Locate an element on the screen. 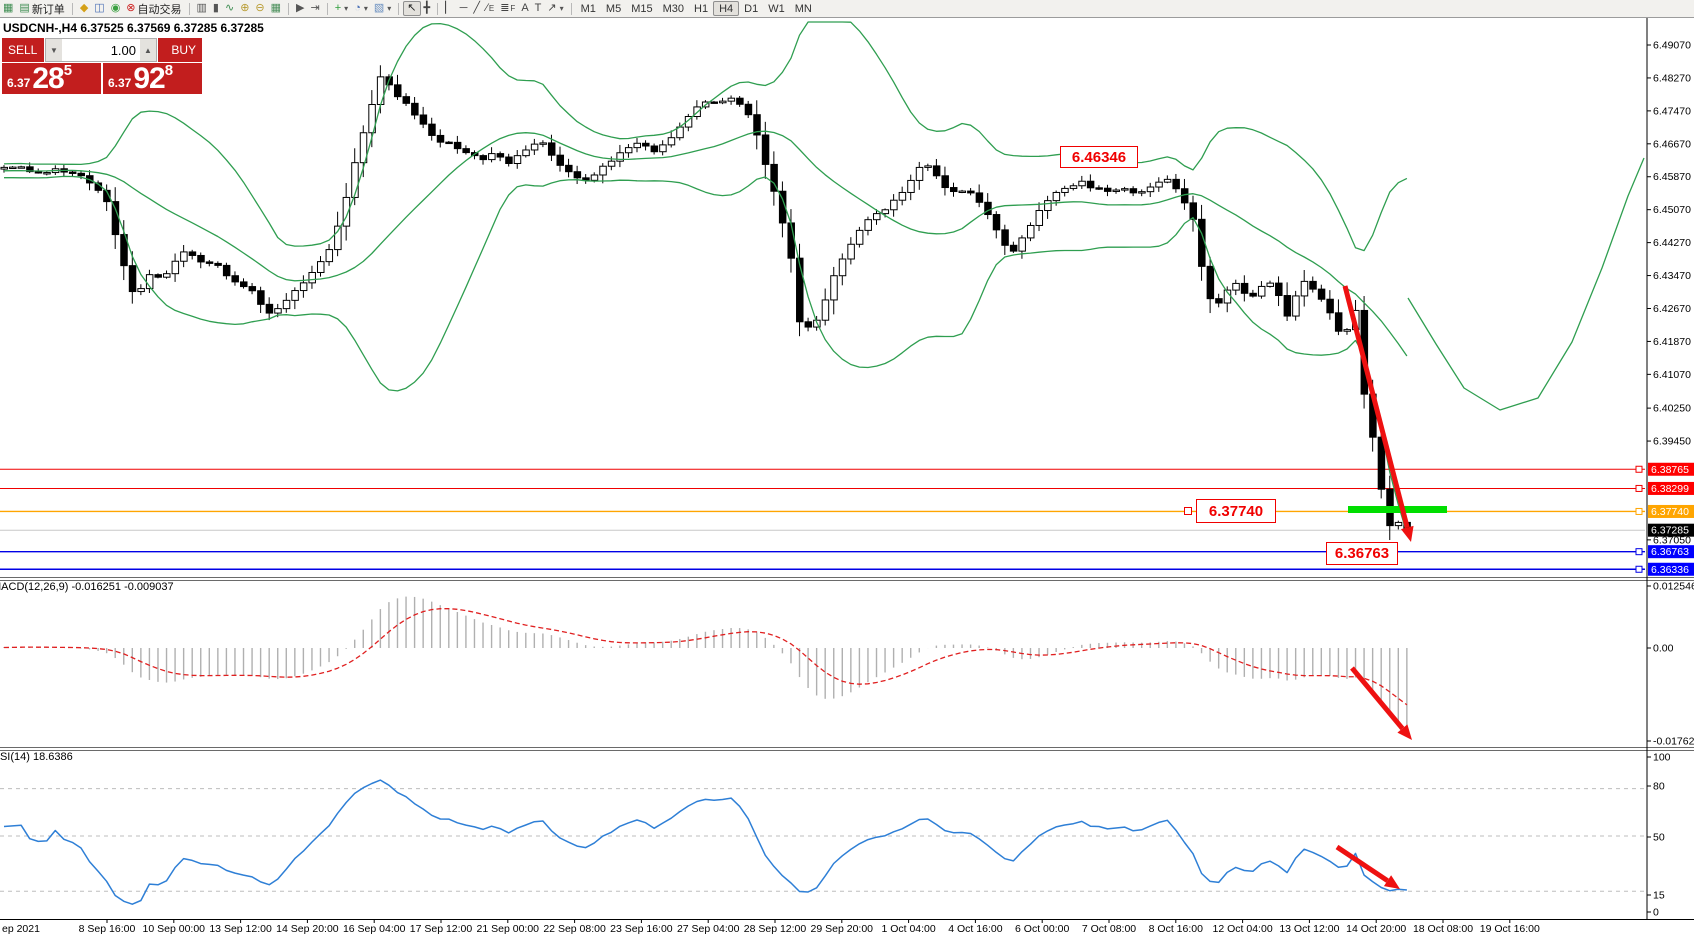 The image size is (1694, 936). candlestick-chart-icon: ▮ is located at coordinates (216, 8).